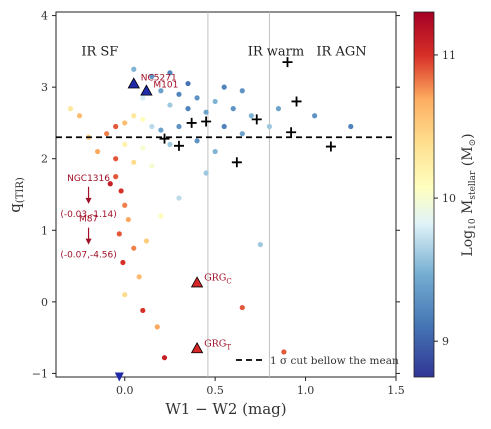  What do you see at coordinates (44, 159) in the screenshot?
I see `y-tick-label: 2` at bounding box center [44, 159].